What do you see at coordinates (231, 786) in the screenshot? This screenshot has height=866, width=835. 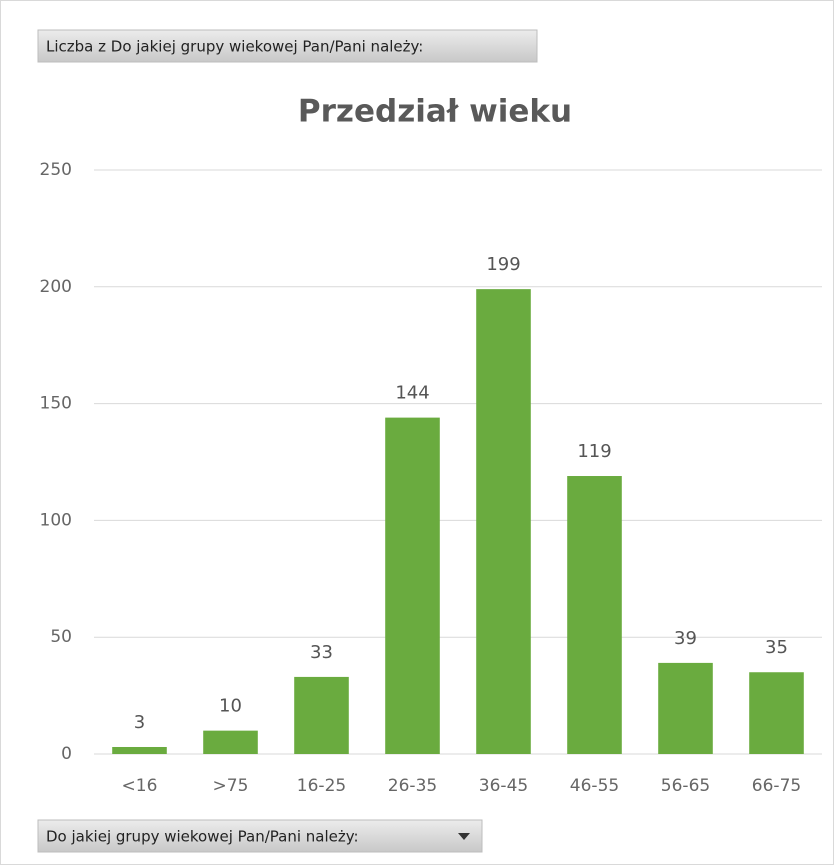 I see `x-tick-label: >75` at bounding box center [231, 786].